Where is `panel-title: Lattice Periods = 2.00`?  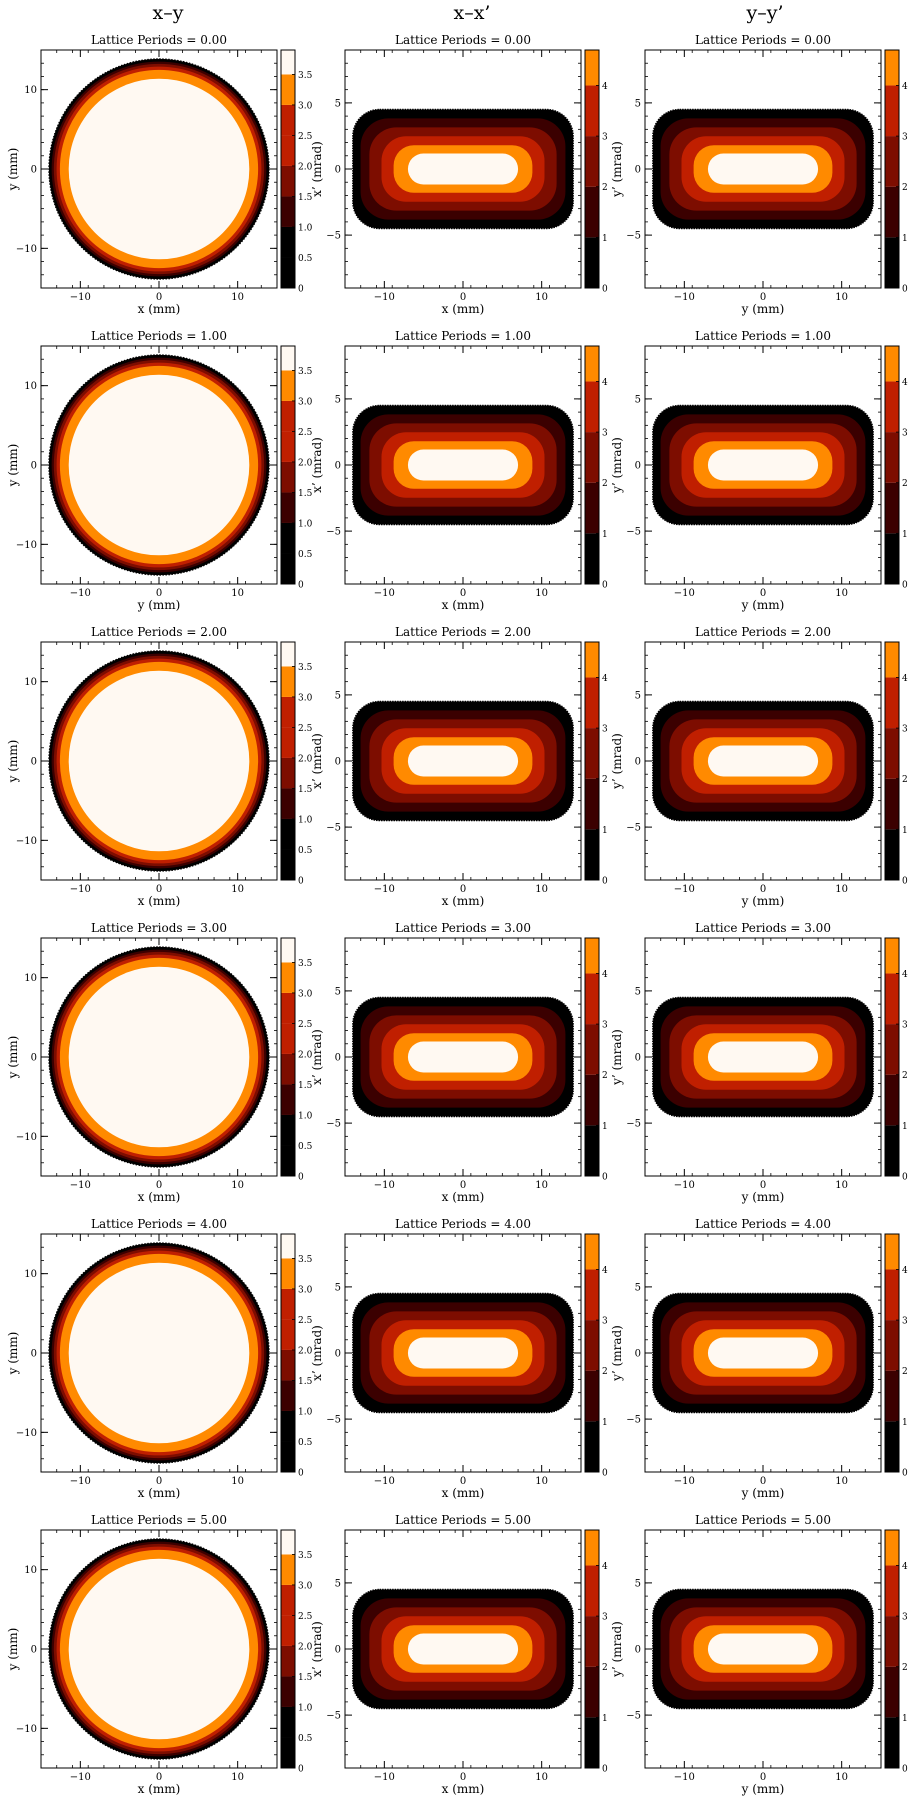 panel-title: Lattice Periods = 2.00 is located at coordinates (463, 632).